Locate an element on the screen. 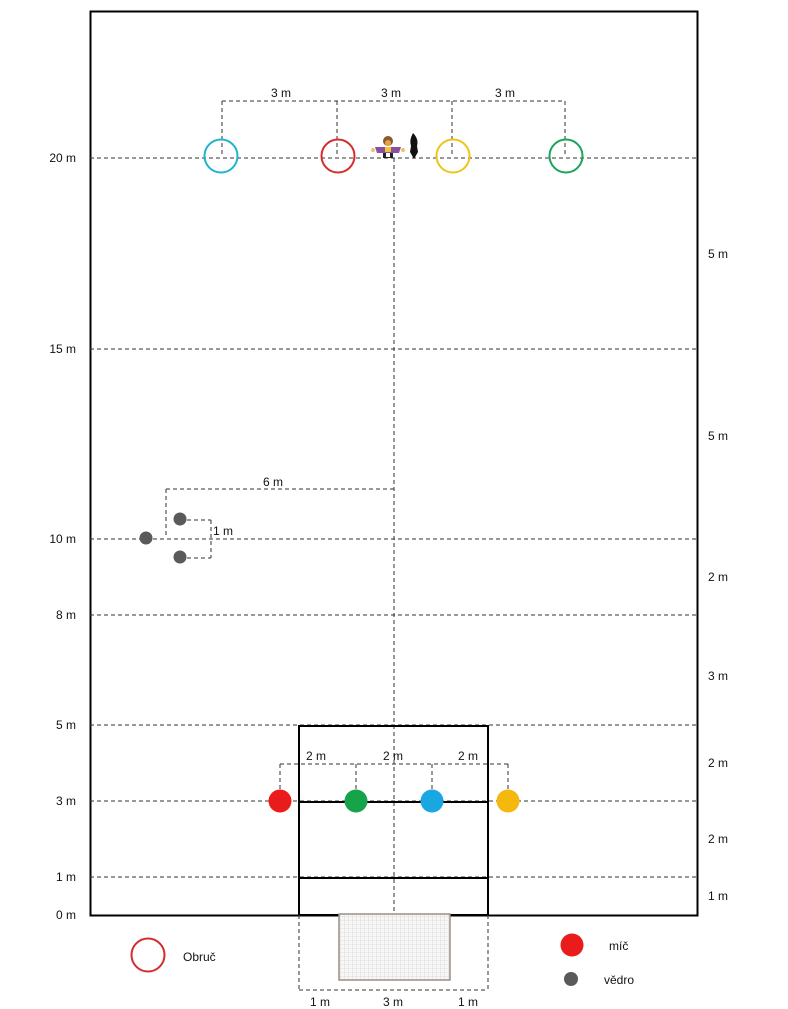 The width and height of the screenshot is (788, 1009). legend-hoop-icon is located at coordinates (148, 955).